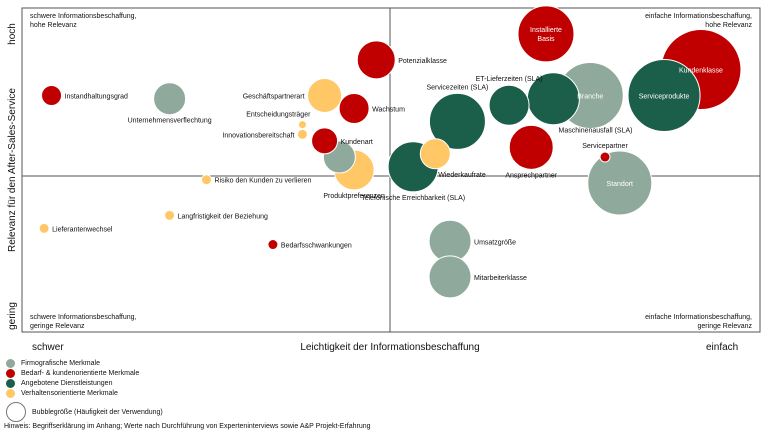  Describe the element at coordinates (82, 229) in the screenshot. I see `label-lieferantenwechsel: Lieferantenwechsel` at that location.